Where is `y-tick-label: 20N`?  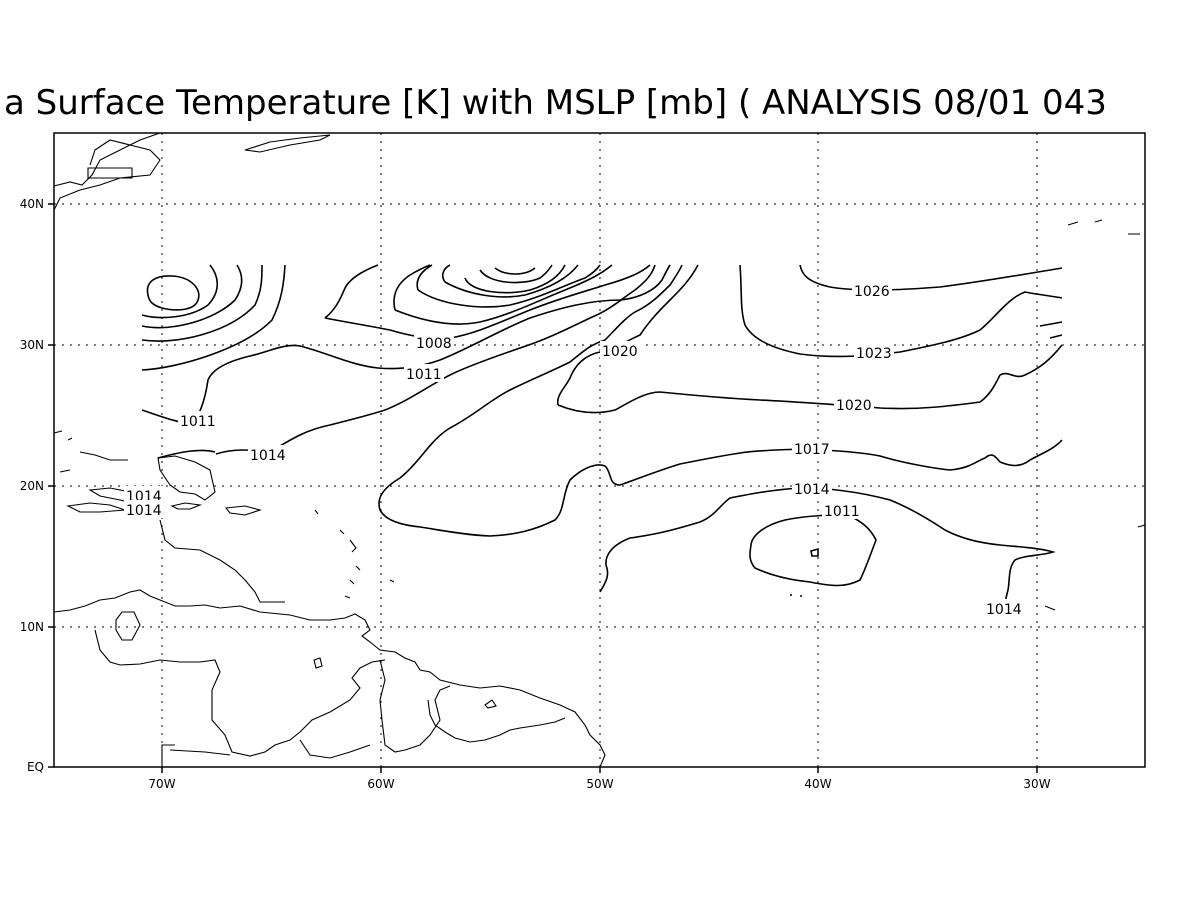
y-tick-label: 20N is located at coordinates (32, 486).